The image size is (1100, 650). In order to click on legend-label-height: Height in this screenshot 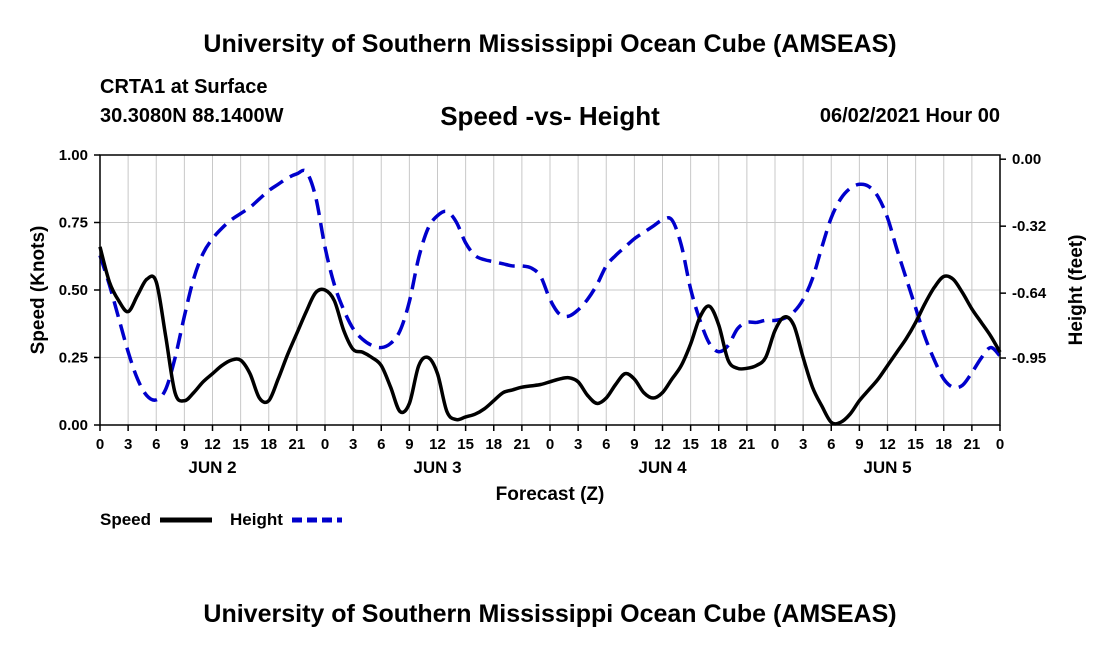, I will do `click(256, 519)`.